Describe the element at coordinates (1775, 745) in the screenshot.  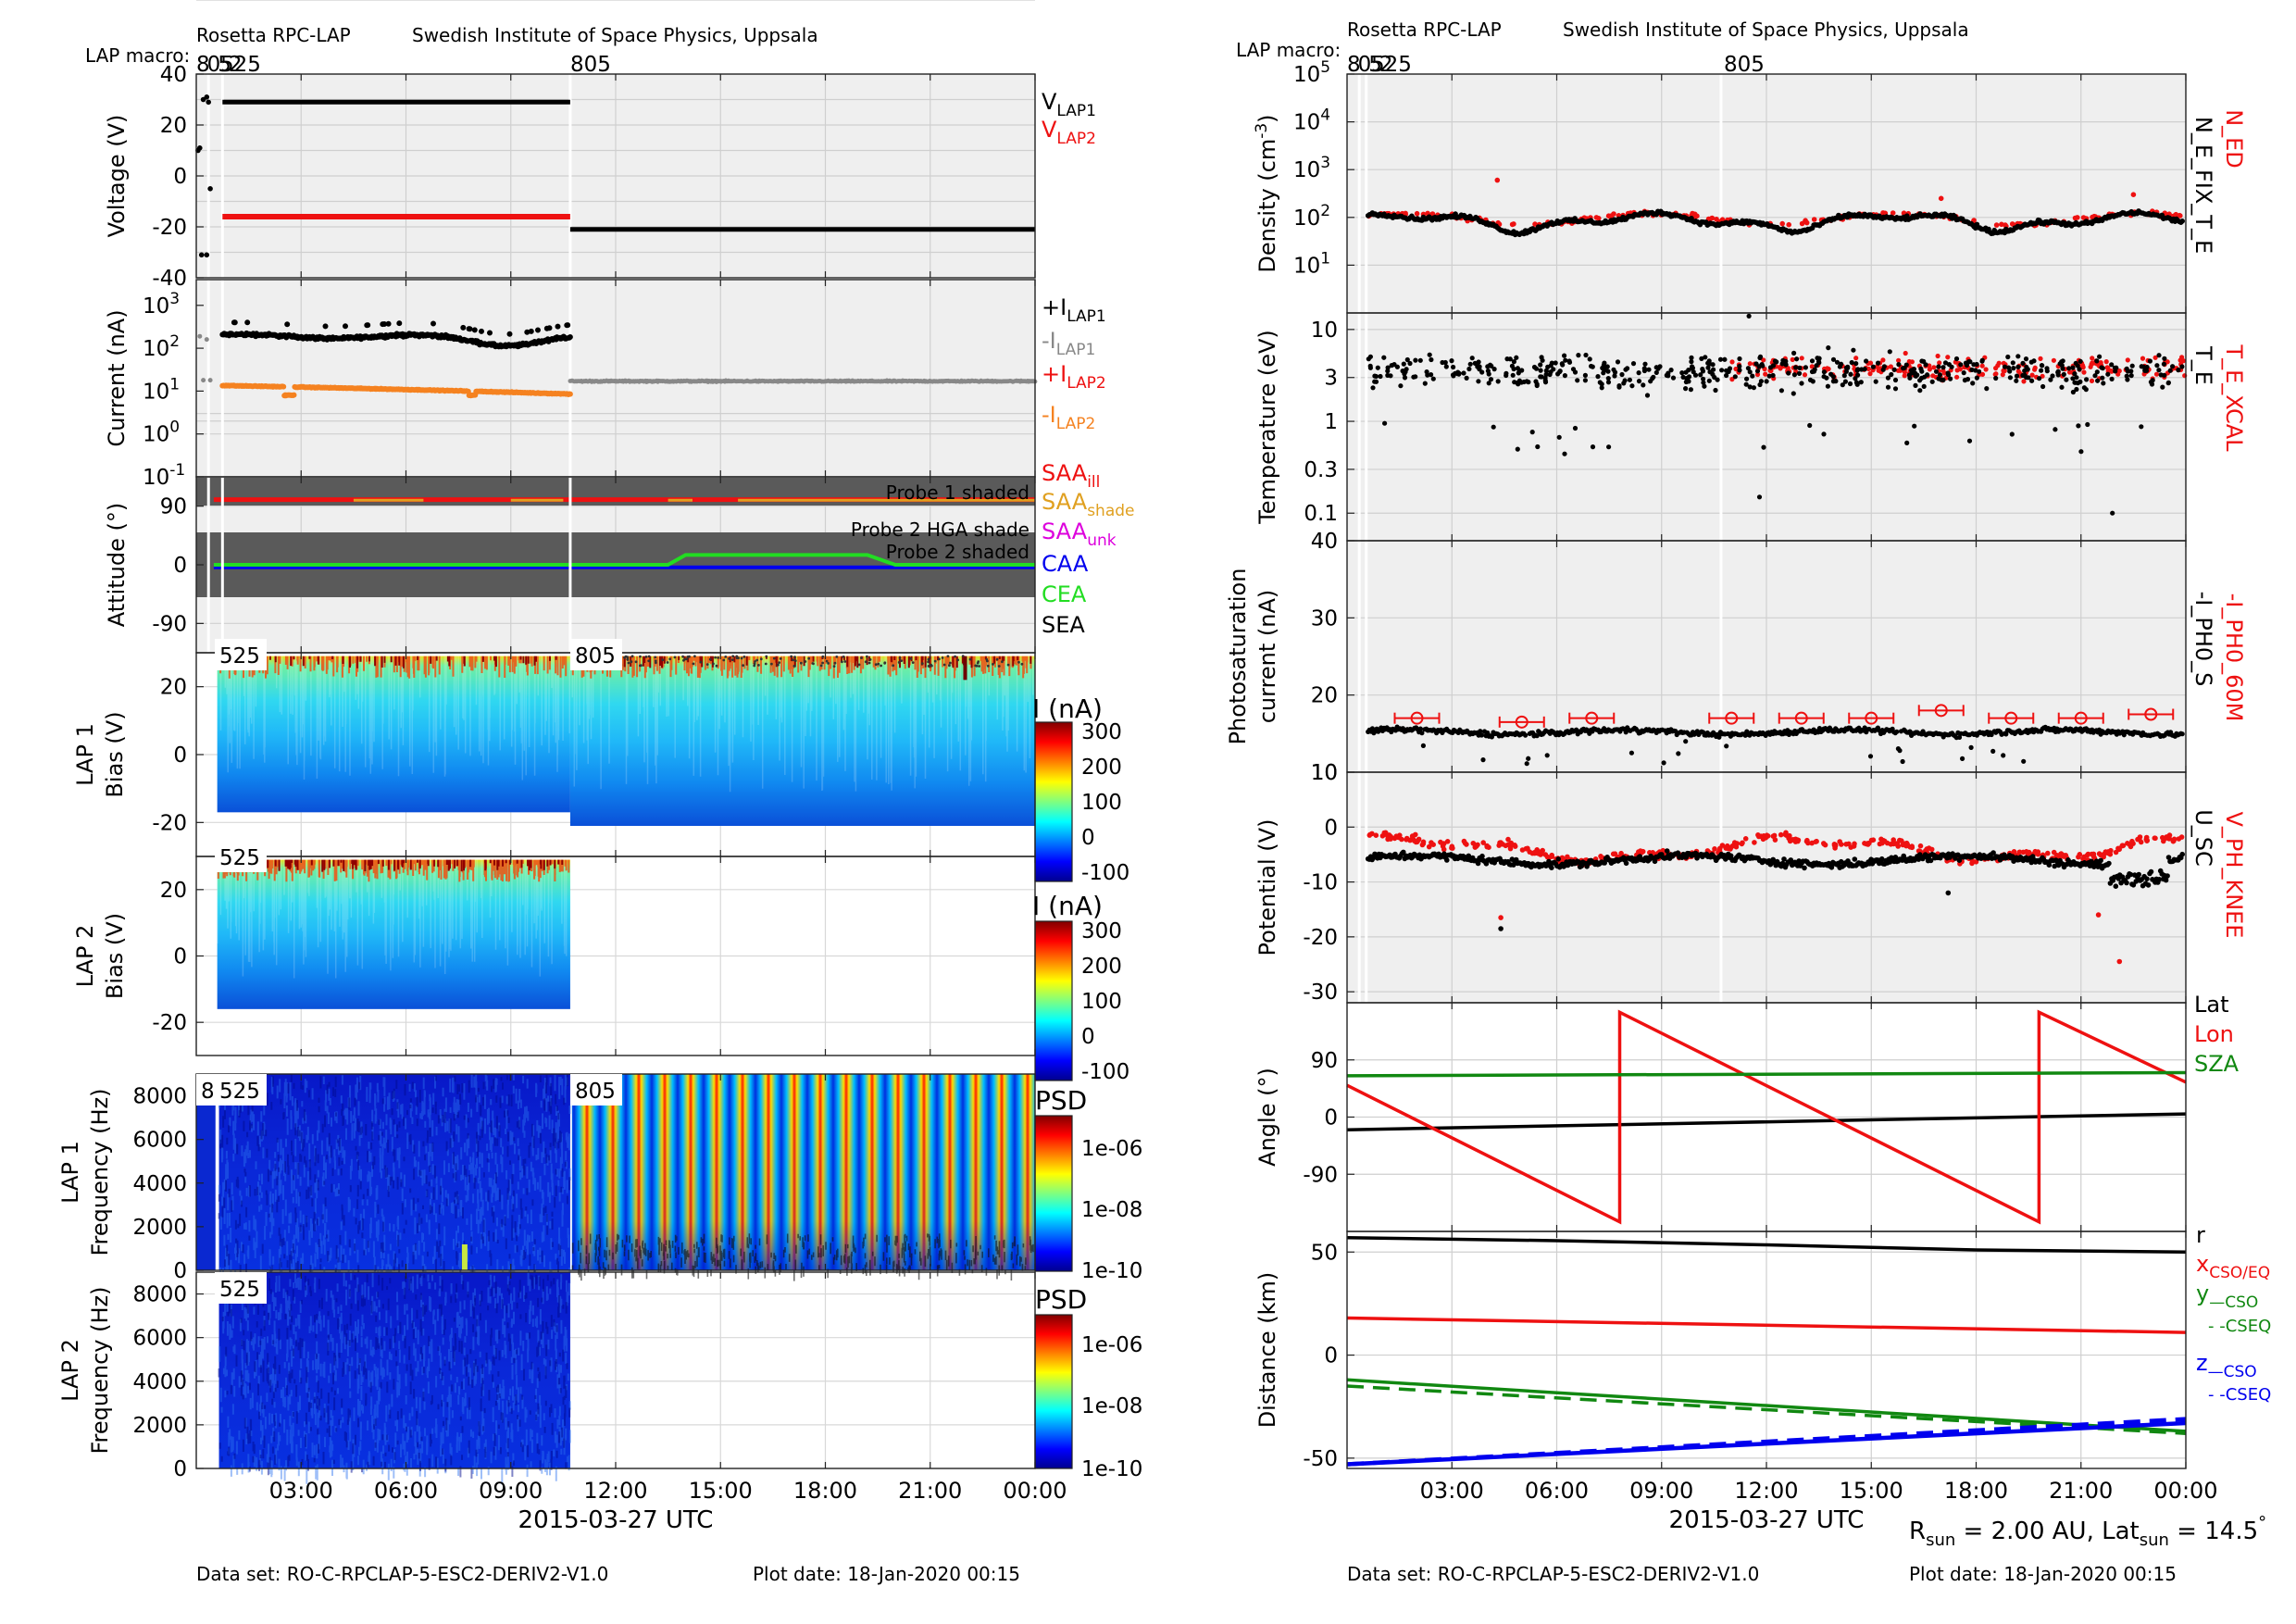
I see `phot-s-dots` at that location.